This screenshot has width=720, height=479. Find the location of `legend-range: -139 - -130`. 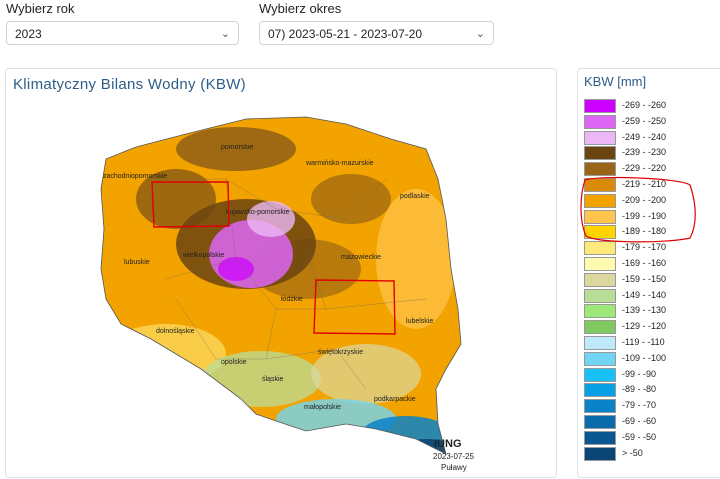

legend-range: -139 - -130 is located at coordinates (644, 310).